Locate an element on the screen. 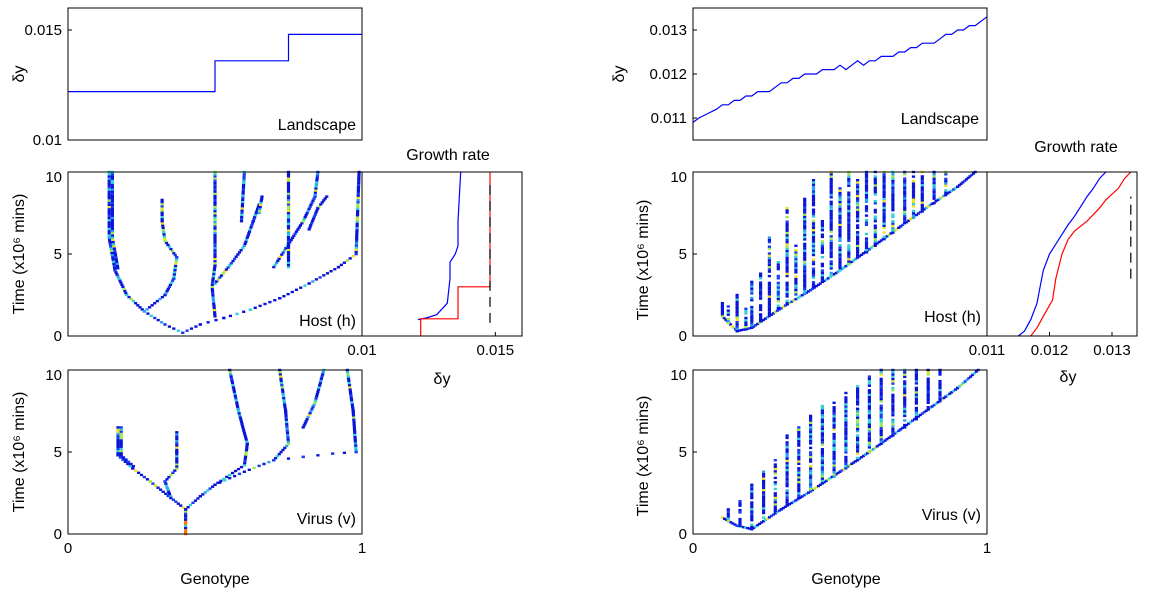  right-virus-ylabel: Time (x10⁶ mins) is located at coordinates (643, 456).